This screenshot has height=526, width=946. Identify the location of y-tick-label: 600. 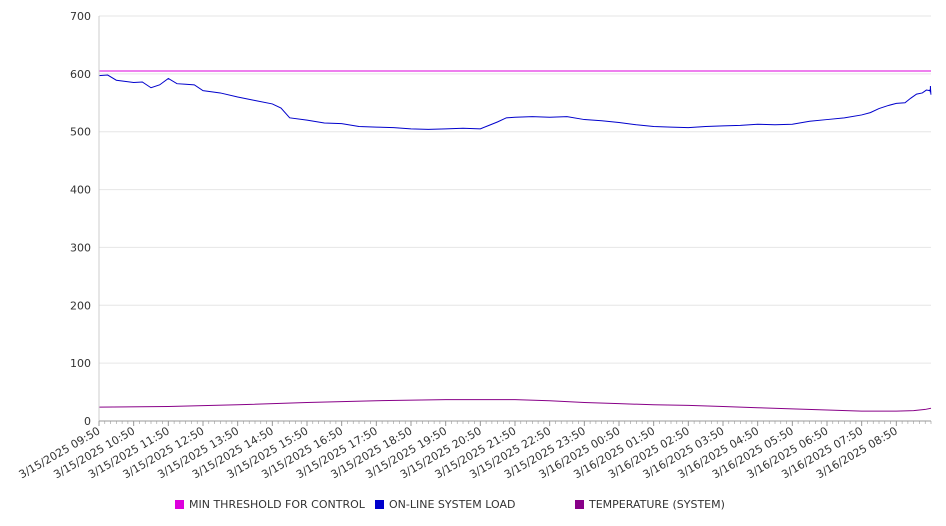
(80, 74).